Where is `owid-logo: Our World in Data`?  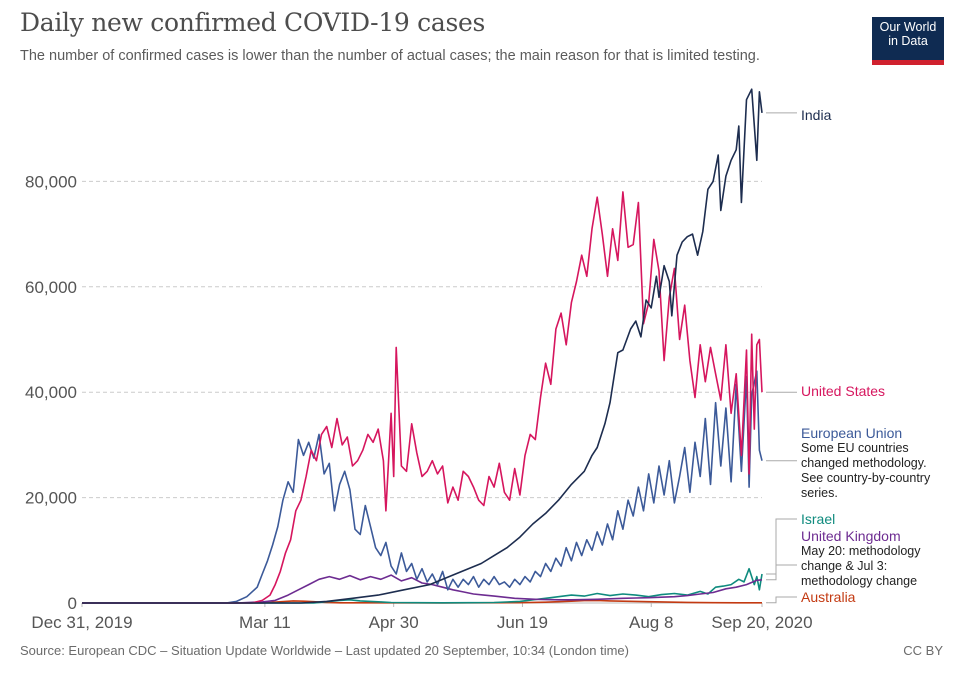 owid-logo: Our World in Data is located at coordinates (908, 41).